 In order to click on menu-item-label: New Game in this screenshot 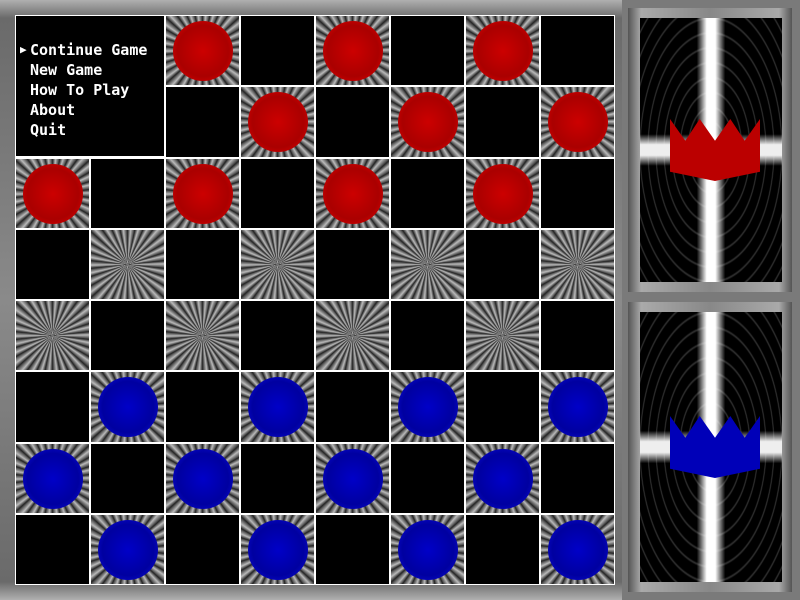, I will do `click(66, 70)`.